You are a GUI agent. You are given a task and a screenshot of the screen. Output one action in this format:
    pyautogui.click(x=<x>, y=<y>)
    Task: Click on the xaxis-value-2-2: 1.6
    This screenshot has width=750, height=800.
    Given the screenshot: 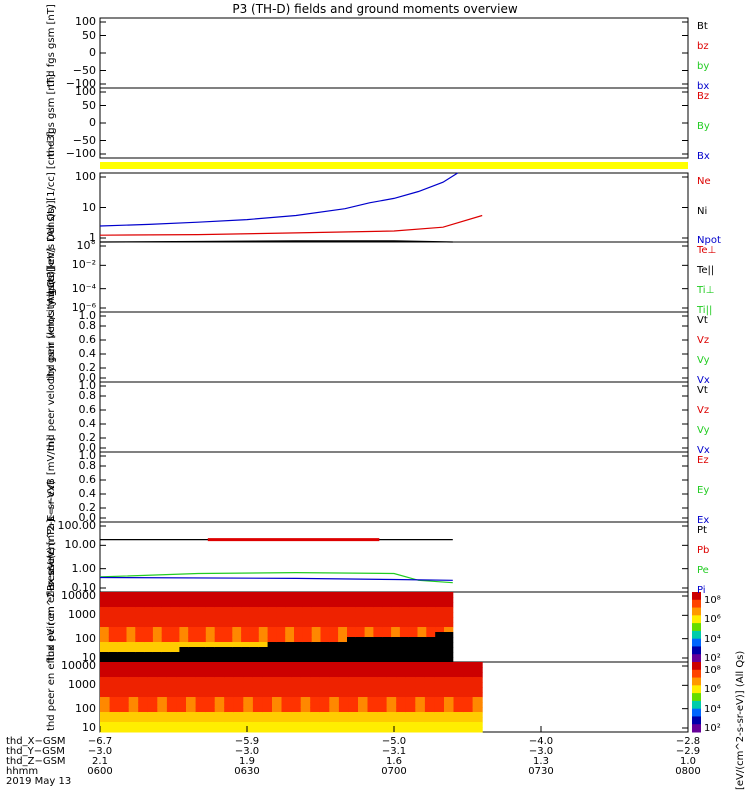 What is the action you would take?
    pyautogui.click(x=394, y=761)
    